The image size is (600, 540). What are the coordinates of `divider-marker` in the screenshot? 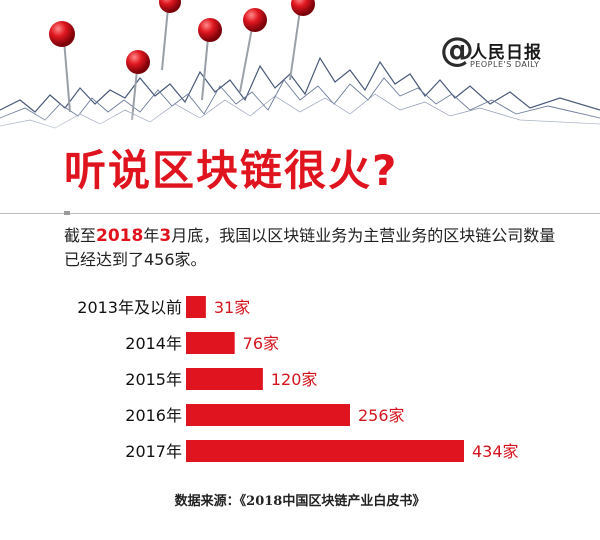 It's located at (67, 213).